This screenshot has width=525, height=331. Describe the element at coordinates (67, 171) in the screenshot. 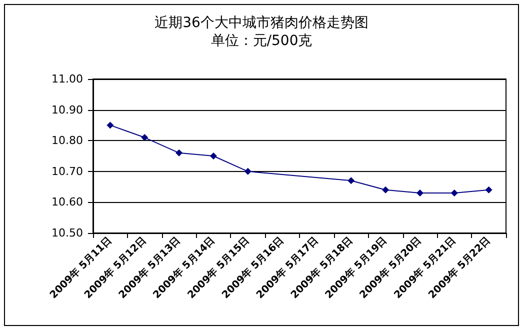

I see `y-tick-label: 10.70` at that location.